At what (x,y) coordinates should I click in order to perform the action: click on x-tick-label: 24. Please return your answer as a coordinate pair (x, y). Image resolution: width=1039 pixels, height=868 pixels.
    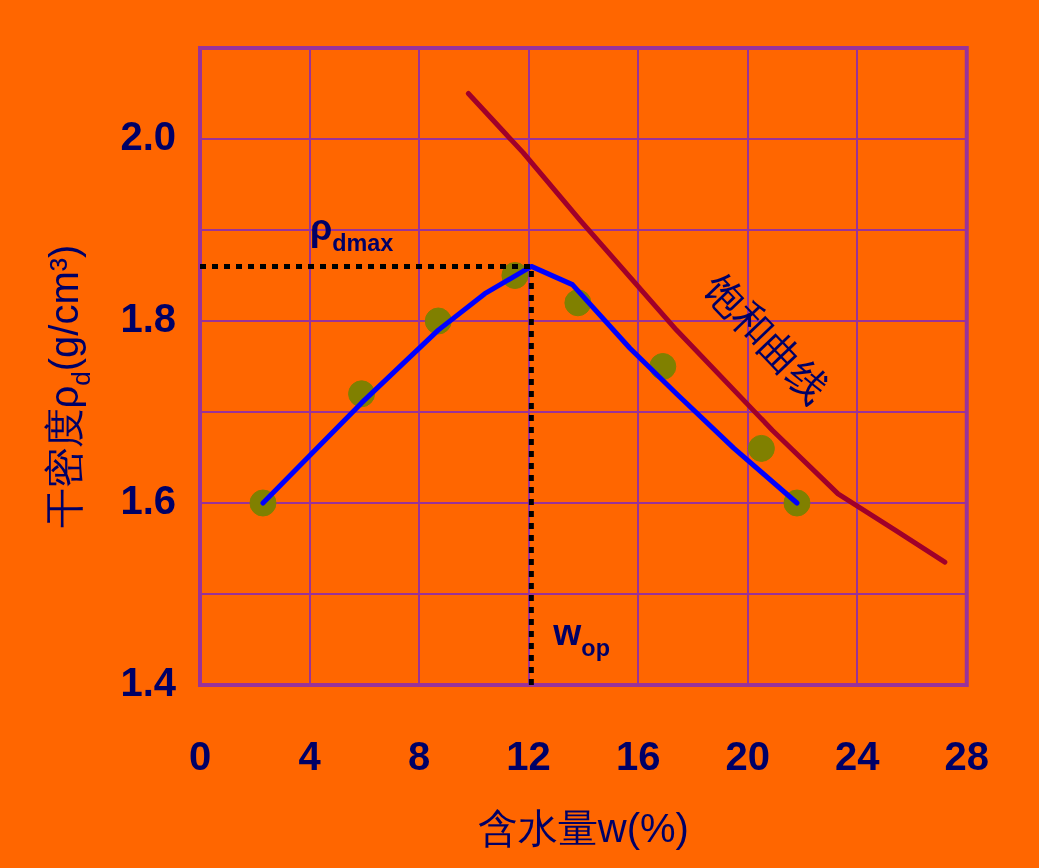
    Looking at the image, I should click on (857, 756).